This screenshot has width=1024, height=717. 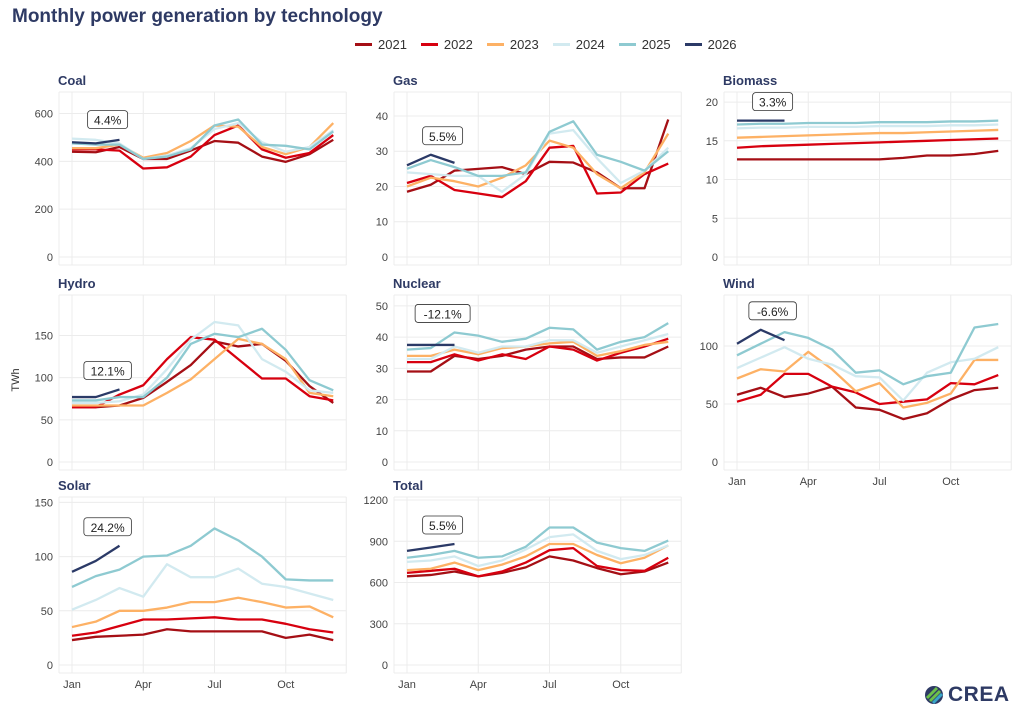 What do you see at coordinates (644, 44) in the screenshot?
I see `legend-item-2025: 2025` at bounding box center [644, 44].